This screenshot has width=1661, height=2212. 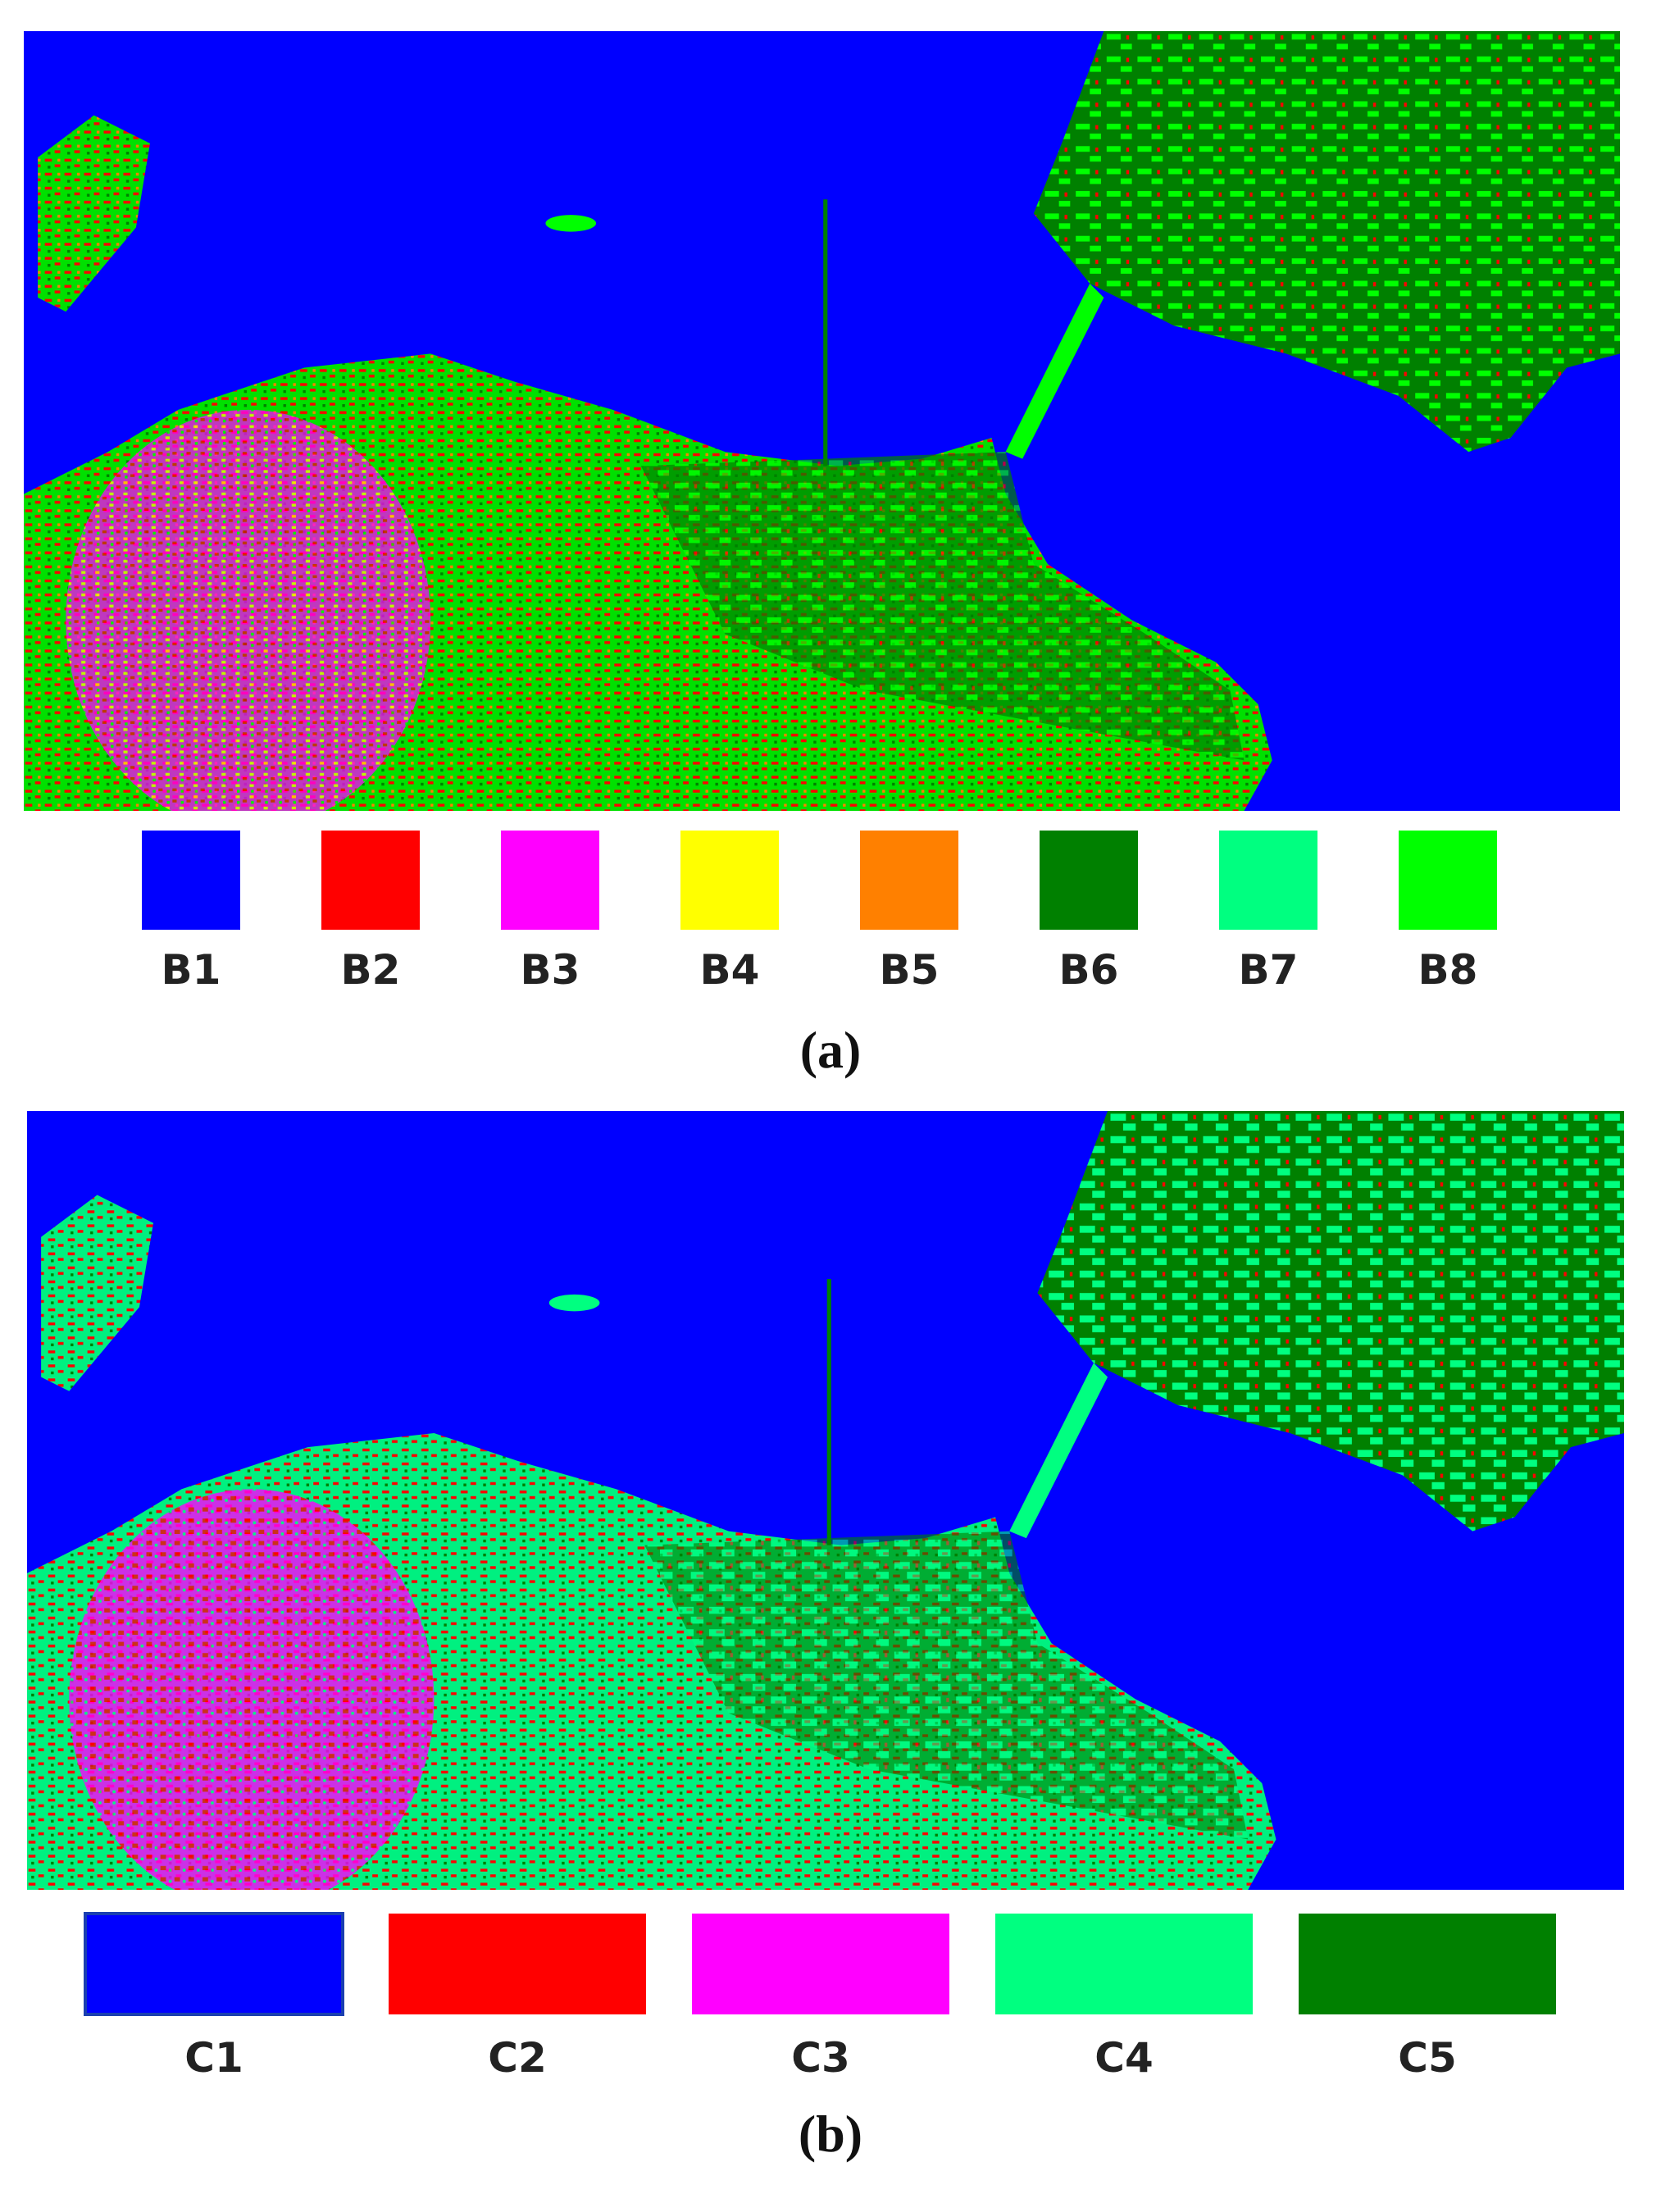 I want to click on legend-label: C3, so click(x=820, y=2058).